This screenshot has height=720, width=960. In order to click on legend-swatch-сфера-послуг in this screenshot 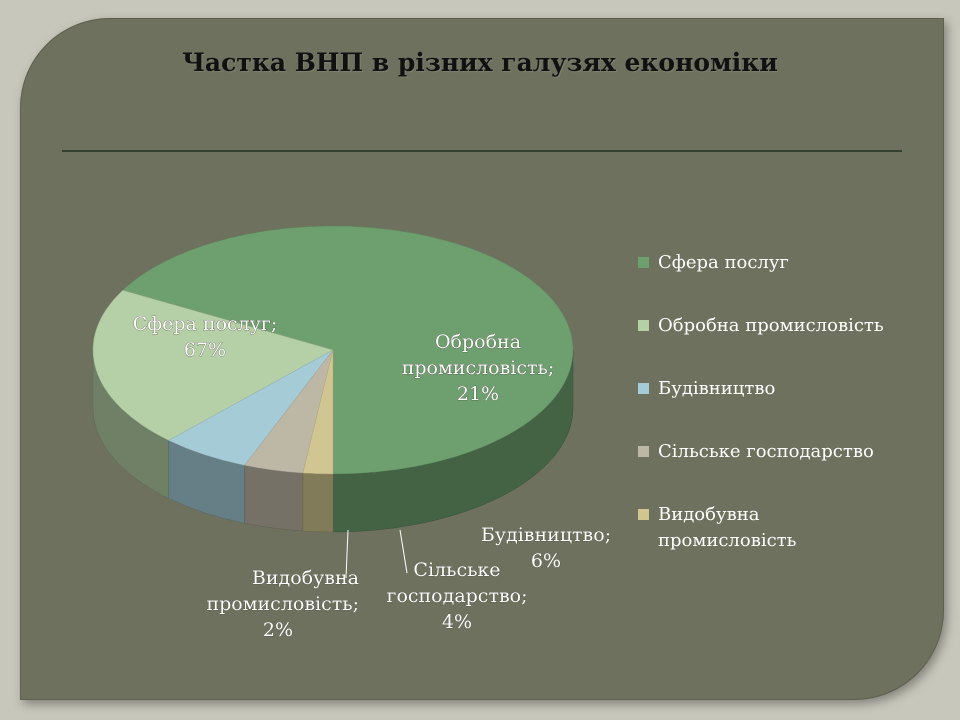, I will do `click(643, 262)`.